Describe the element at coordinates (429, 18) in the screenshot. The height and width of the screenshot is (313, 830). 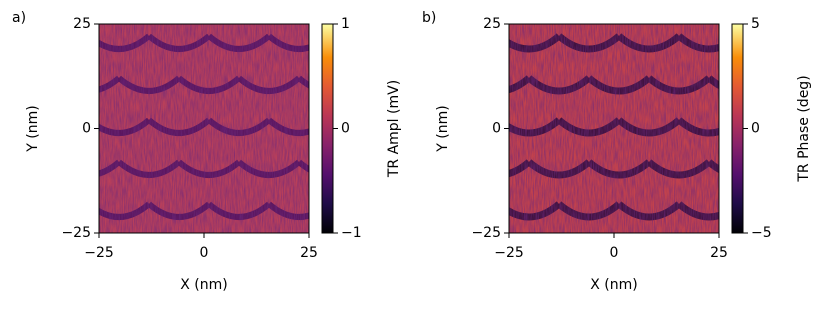
I see `panel-label: b)` at that location.